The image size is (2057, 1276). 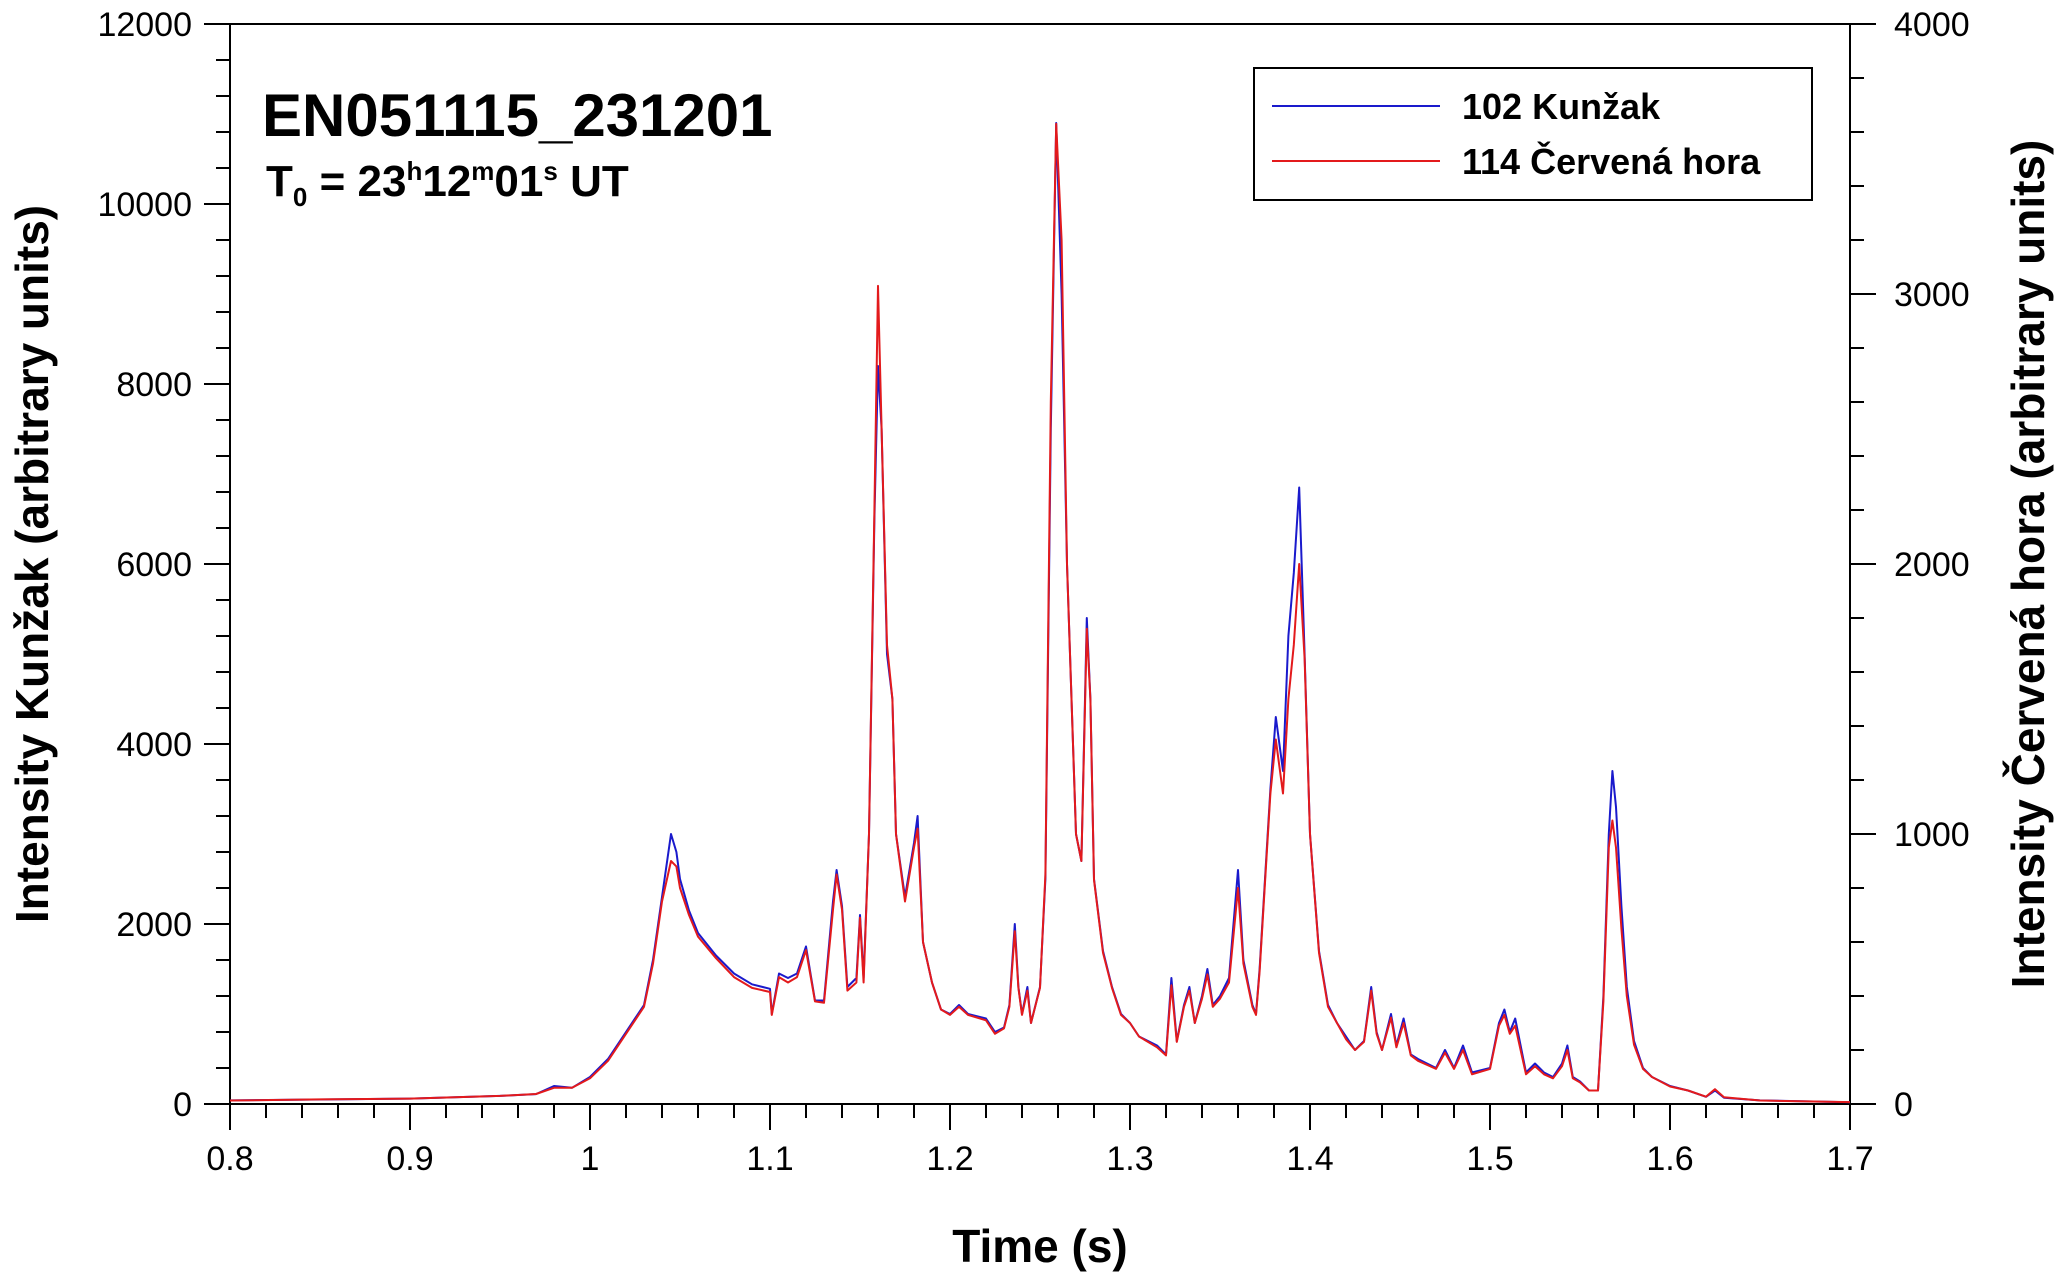 I want to click on y-left-axis-title: Intensity Kunžak (arbitrary units), so click(x=32, y=564).